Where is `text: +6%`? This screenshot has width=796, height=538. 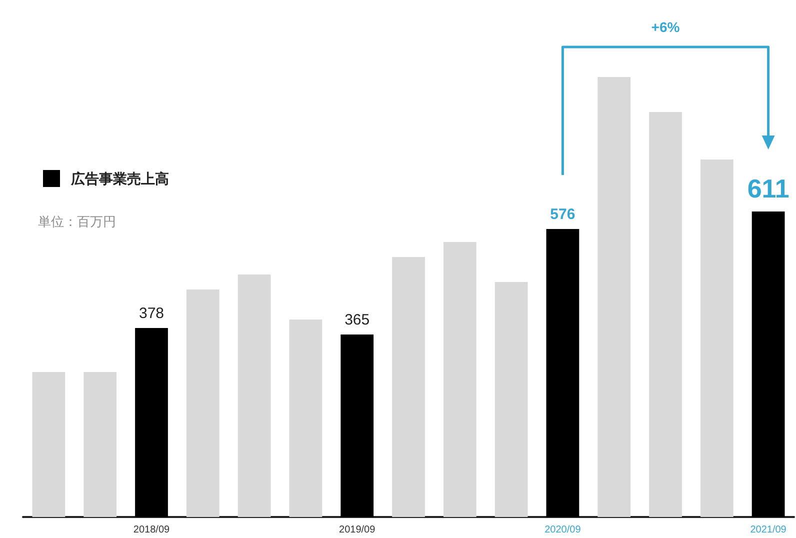
text: +6% is located at coordinates (665, 27).